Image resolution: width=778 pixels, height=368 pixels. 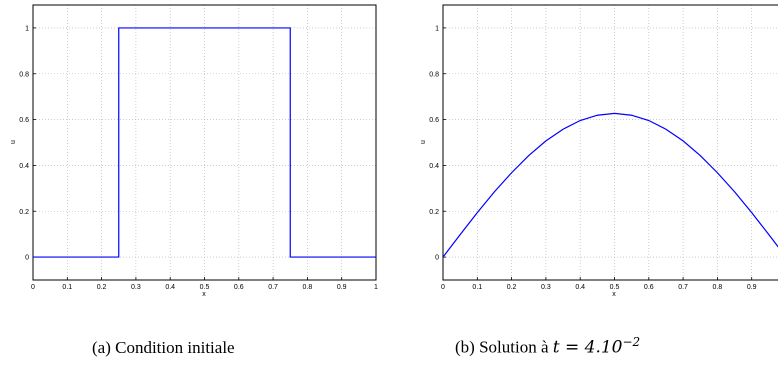 What do you see at coordinates (163, 347) in the screenshot?
I see `caption-a: (a) Condition initiale` at bounding box center [163, 347].